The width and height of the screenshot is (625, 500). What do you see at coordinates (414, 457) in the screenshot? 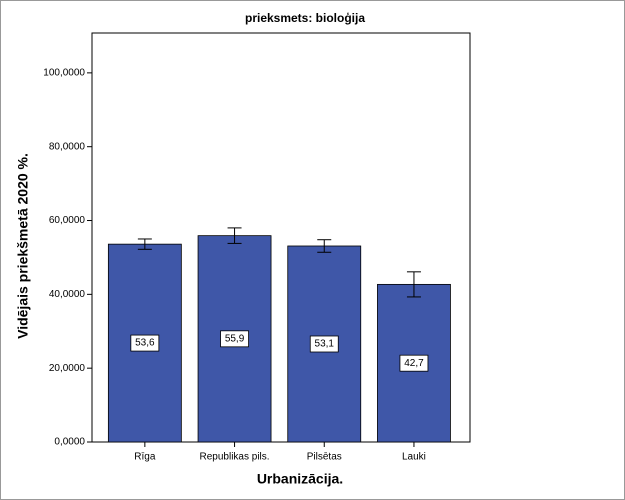
I see `x-tick-label: Lauki` at bounding box center [414, 457].